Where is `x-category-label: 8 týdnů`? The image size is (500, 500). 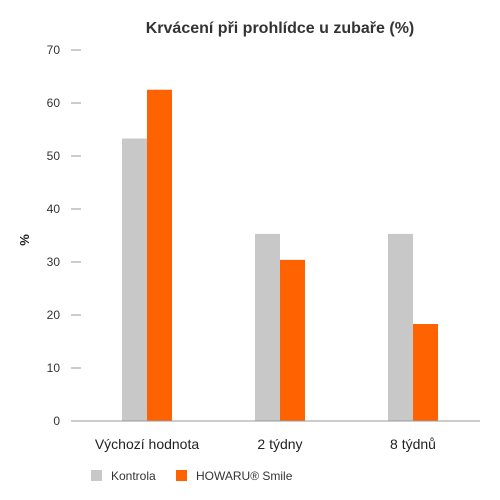
x-category-label: 8 týdnů is located at coordinates (413, 444).